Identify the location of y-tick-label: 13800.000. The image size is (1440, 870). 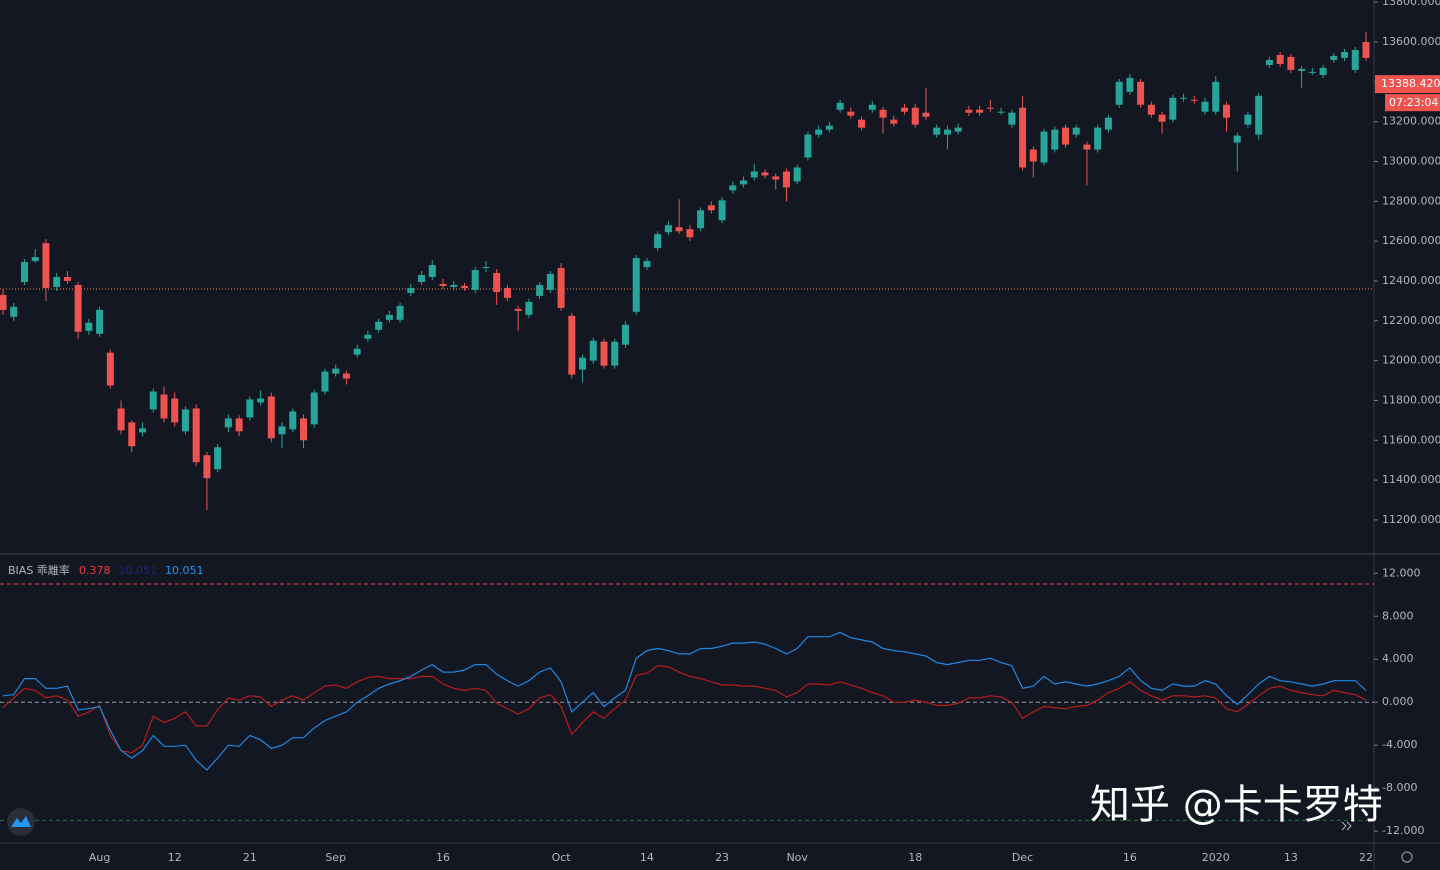
(1411, 4).